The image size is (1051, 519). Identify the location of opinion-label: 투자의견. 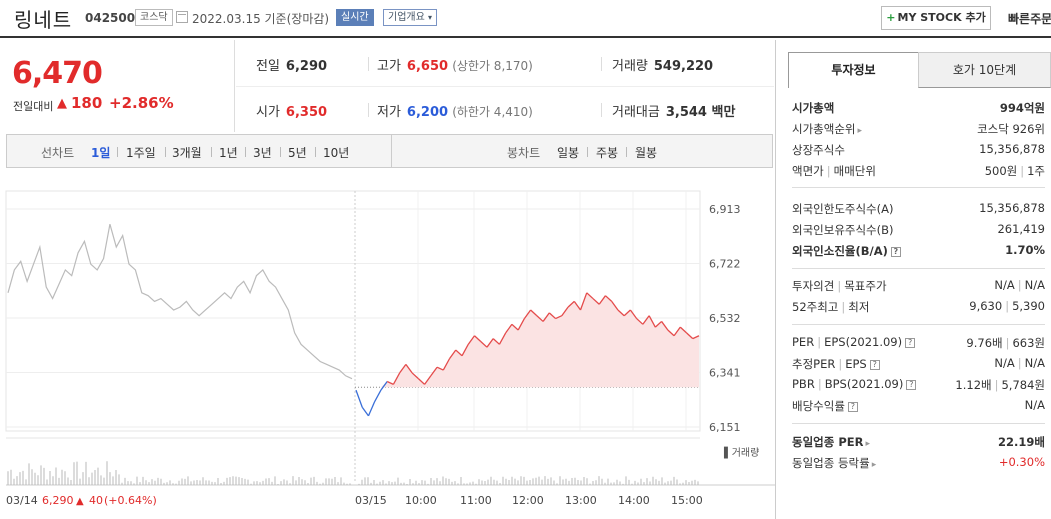
(813, 286).